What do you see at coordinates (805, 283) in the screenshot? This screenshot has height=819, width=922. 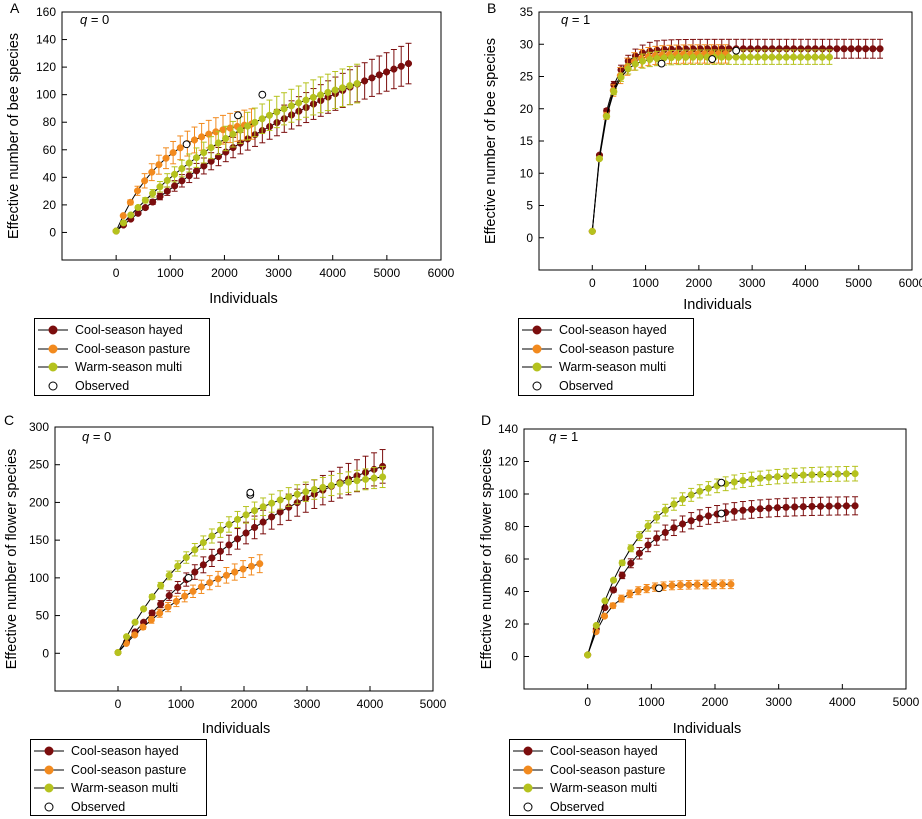 I see `x-tick-label: 4000` at bounding box center [805, 283].